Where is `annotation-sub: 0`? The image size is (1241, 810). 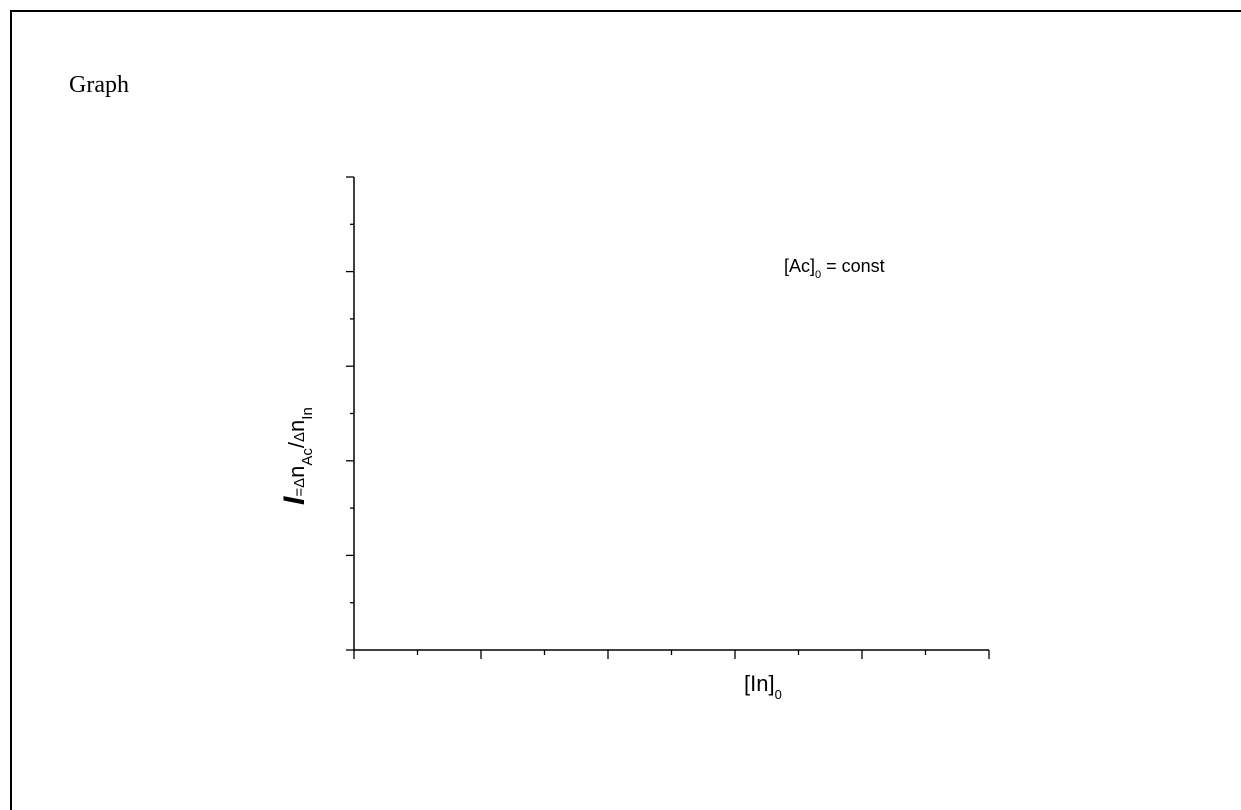 annotation-sub: 0 is located at coordinates (818, 275).